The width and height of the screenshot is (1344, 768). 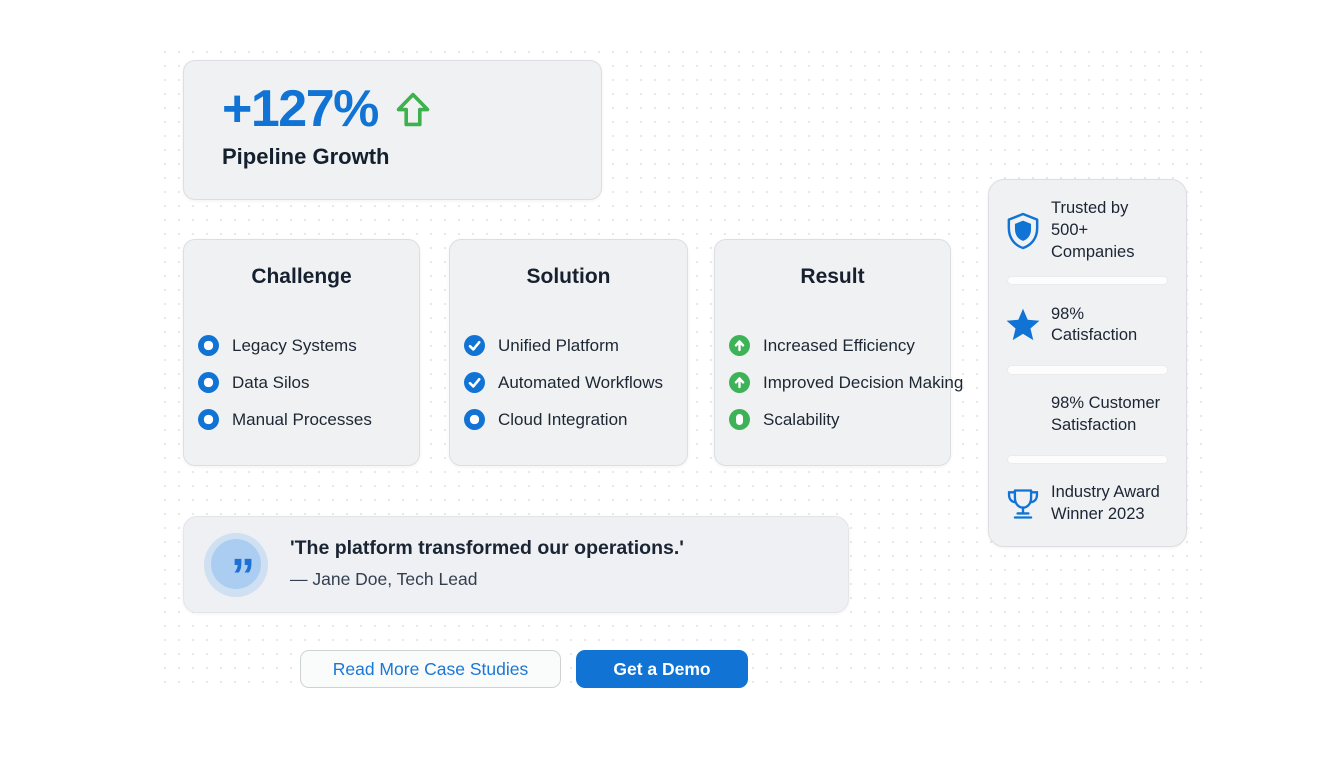 I want to click on trust-item-award: Industry Award Winner 2023, so click(x=1087, y=504).